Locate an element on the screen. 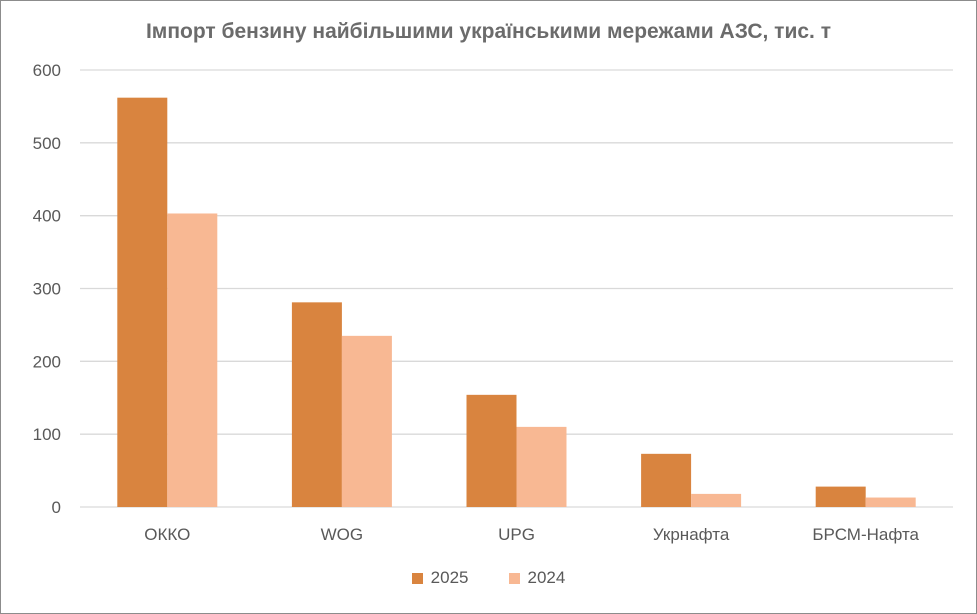  legend-item-2025: 2025 is located at coordinates (440, 578).